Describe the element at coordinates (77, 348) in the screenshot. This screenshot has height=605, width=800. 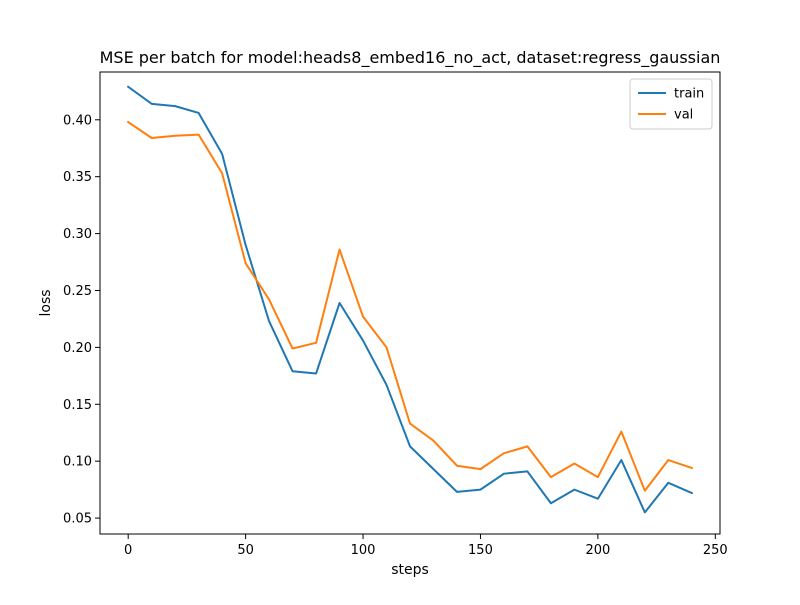
I see `y-tick-label: 0.20` at that location.